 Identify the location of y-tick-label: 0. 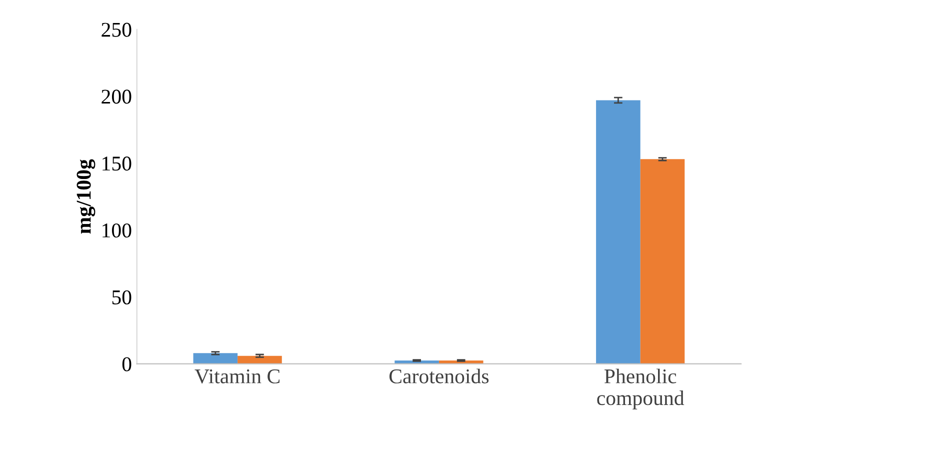
(127, 364).